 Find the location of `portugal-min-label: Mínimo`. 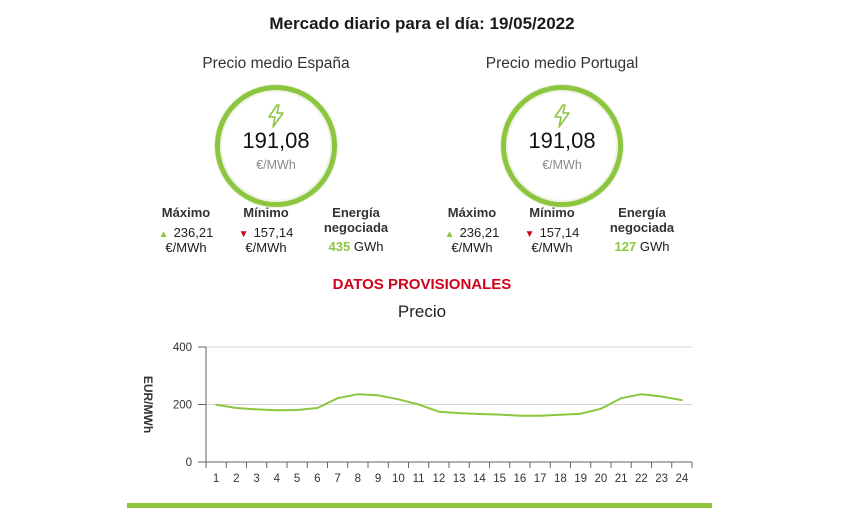

portugal-min-label: Mínimo is located at coordinates (552, 212).